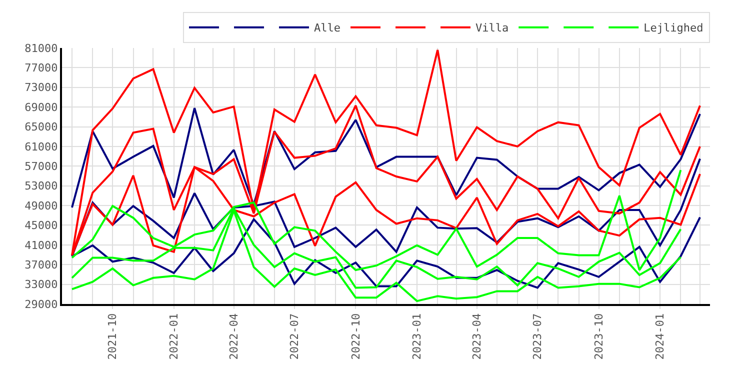 The height and width of the screenshot is (385, 750). What do you see at coordinates (41, 205) in the screenshot?
I see `y-tick-label: 49000` at bounding box center [41, 205].